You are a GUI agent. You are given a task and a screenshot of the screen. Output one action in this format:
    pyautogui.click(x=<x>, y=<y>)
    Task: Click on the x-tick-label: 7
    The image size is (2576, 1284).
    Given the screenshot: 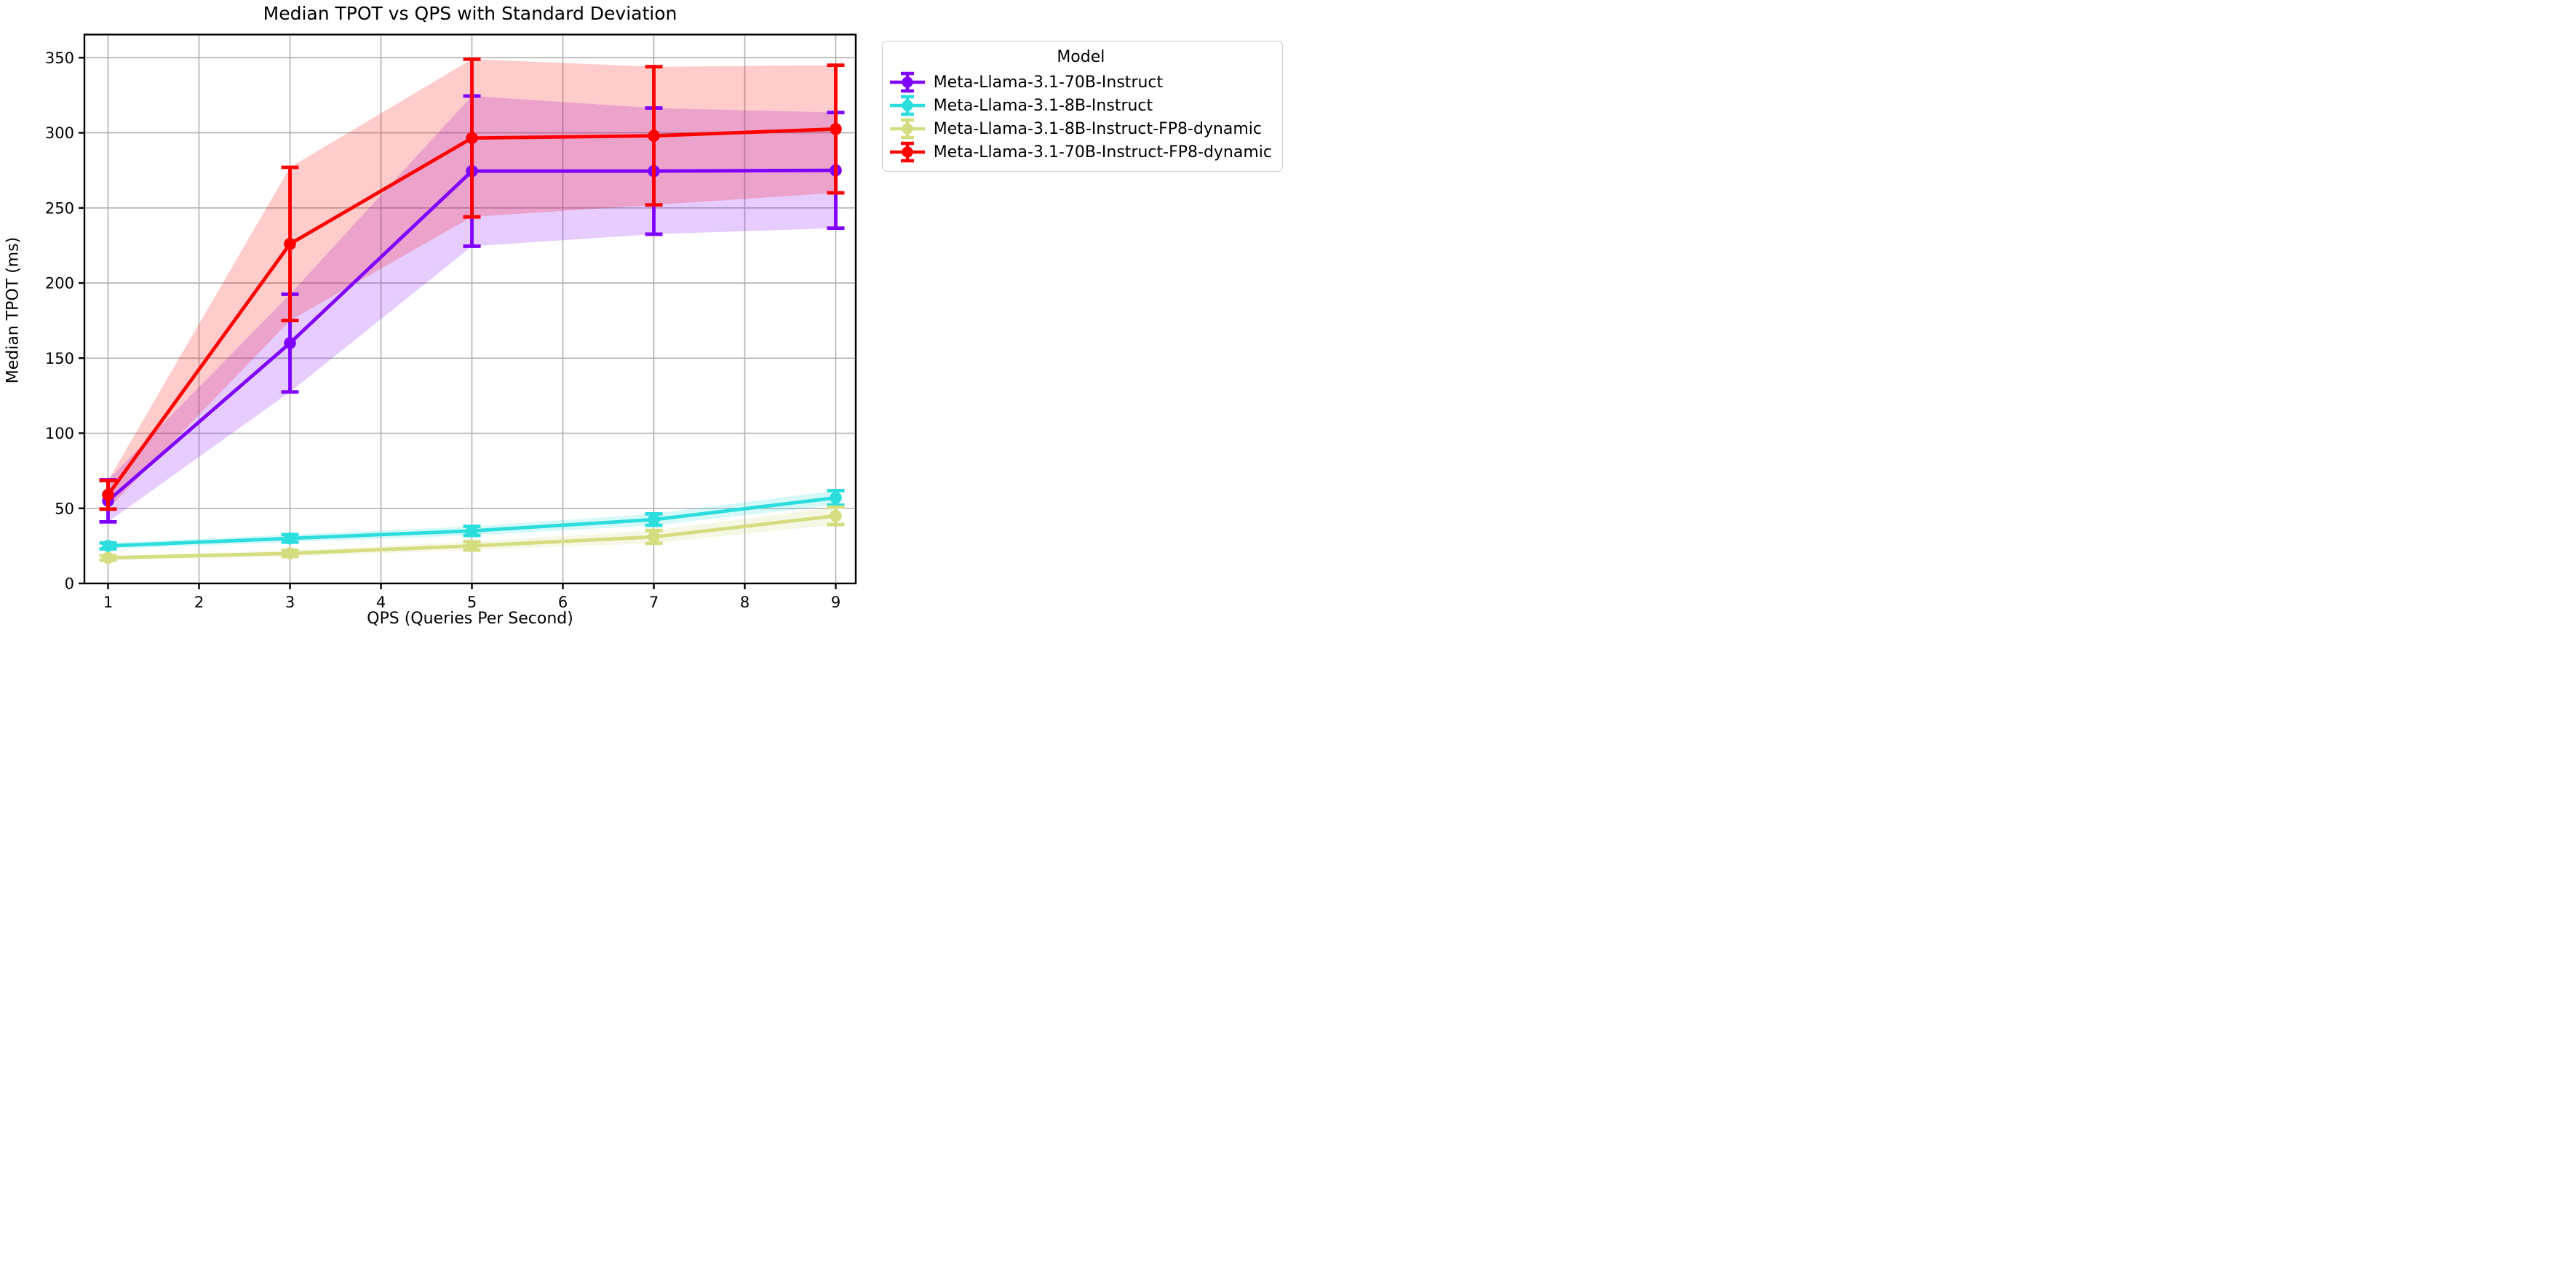 What is the action you would take?
    pyautogui.click(x=654, y=602)
    